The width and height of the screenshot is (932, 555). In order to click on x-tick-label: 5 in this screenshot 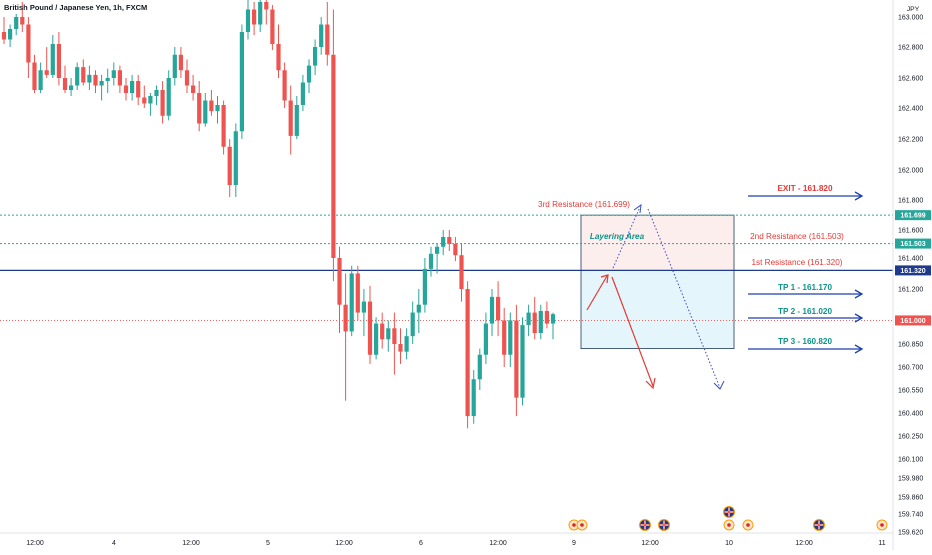, I will do `click(268, 543)`.